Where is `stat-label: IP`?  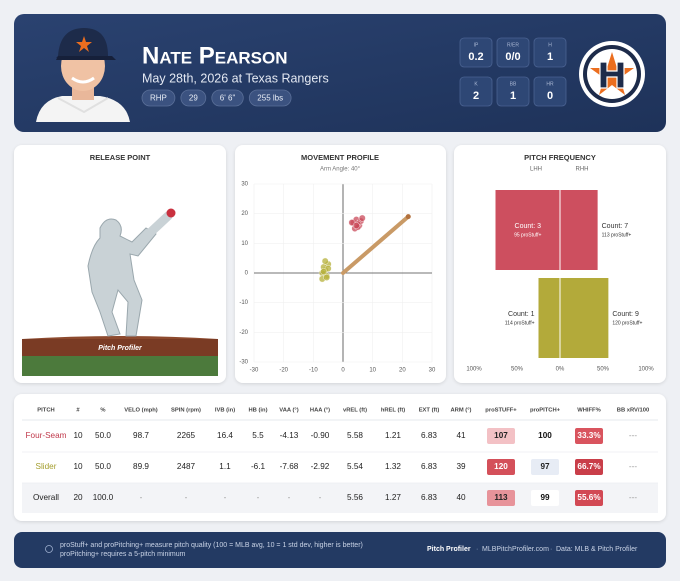 stat-label: IP is located at coordinates (476, 45).